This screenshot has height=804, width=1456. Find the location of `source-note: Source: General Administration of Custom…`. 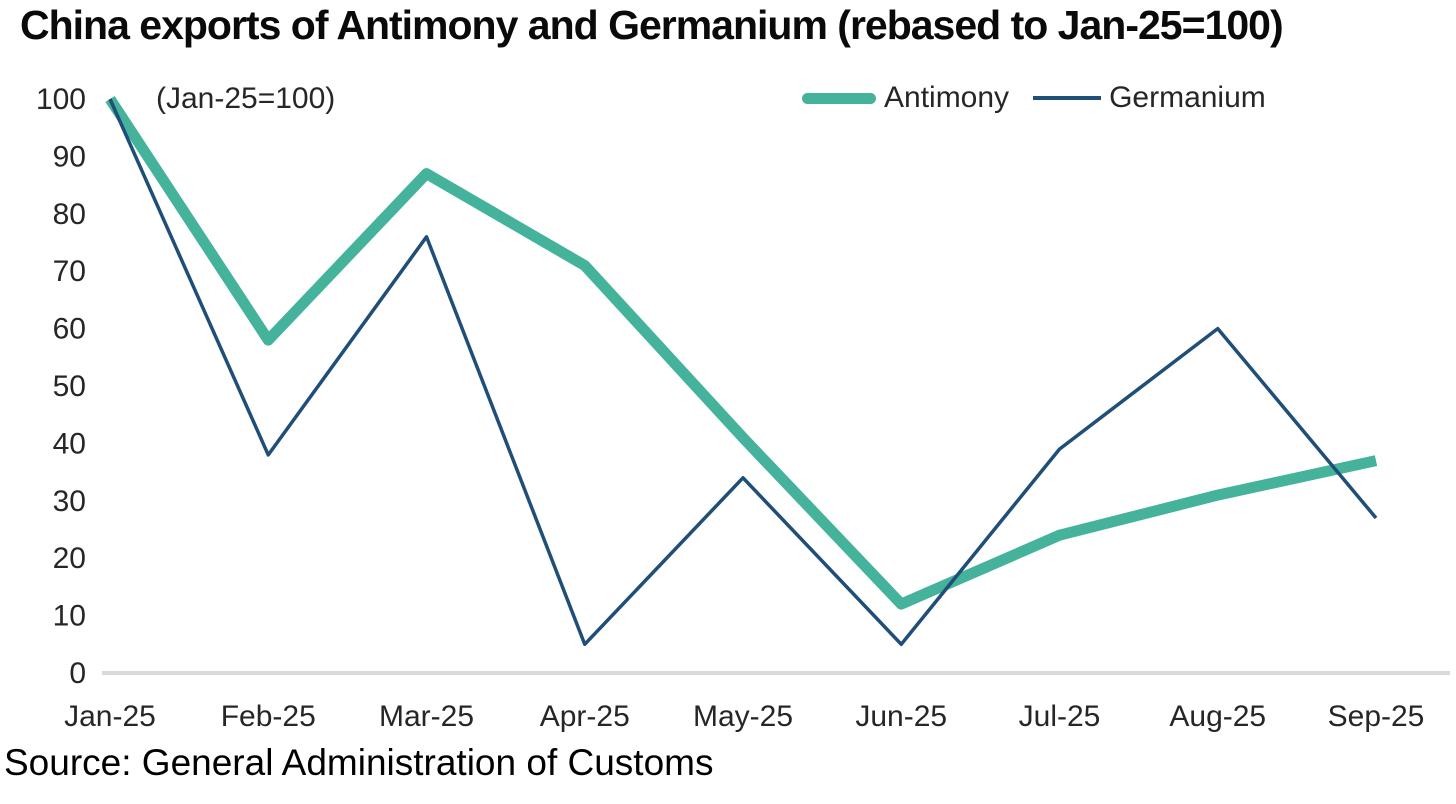

source-note: Source: General Administration of Custom… is located at coordinates (359, 762).